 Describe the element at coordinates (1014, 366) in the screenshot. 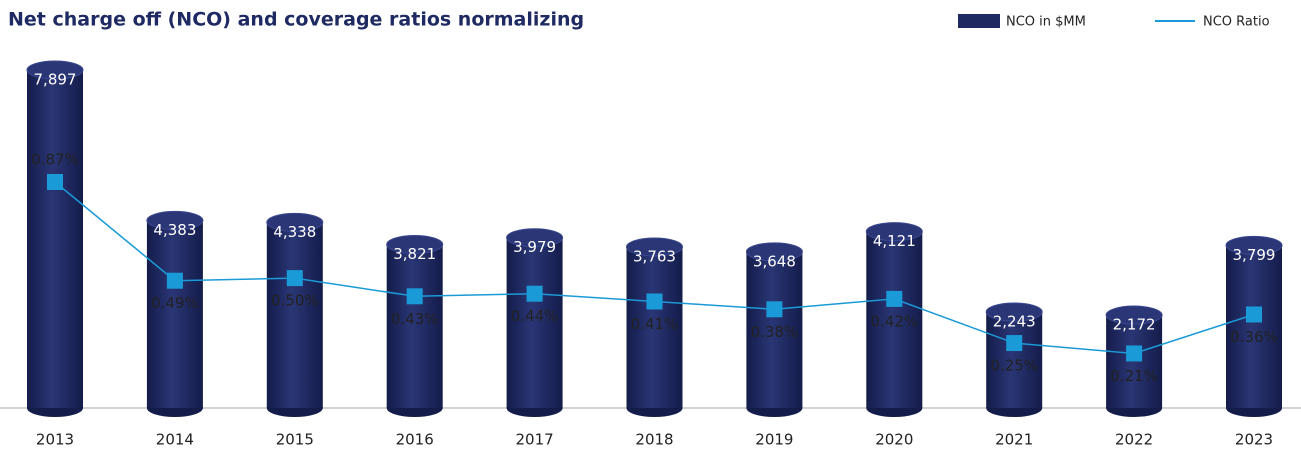

I see `line-value-label: 0.25%` at that location.